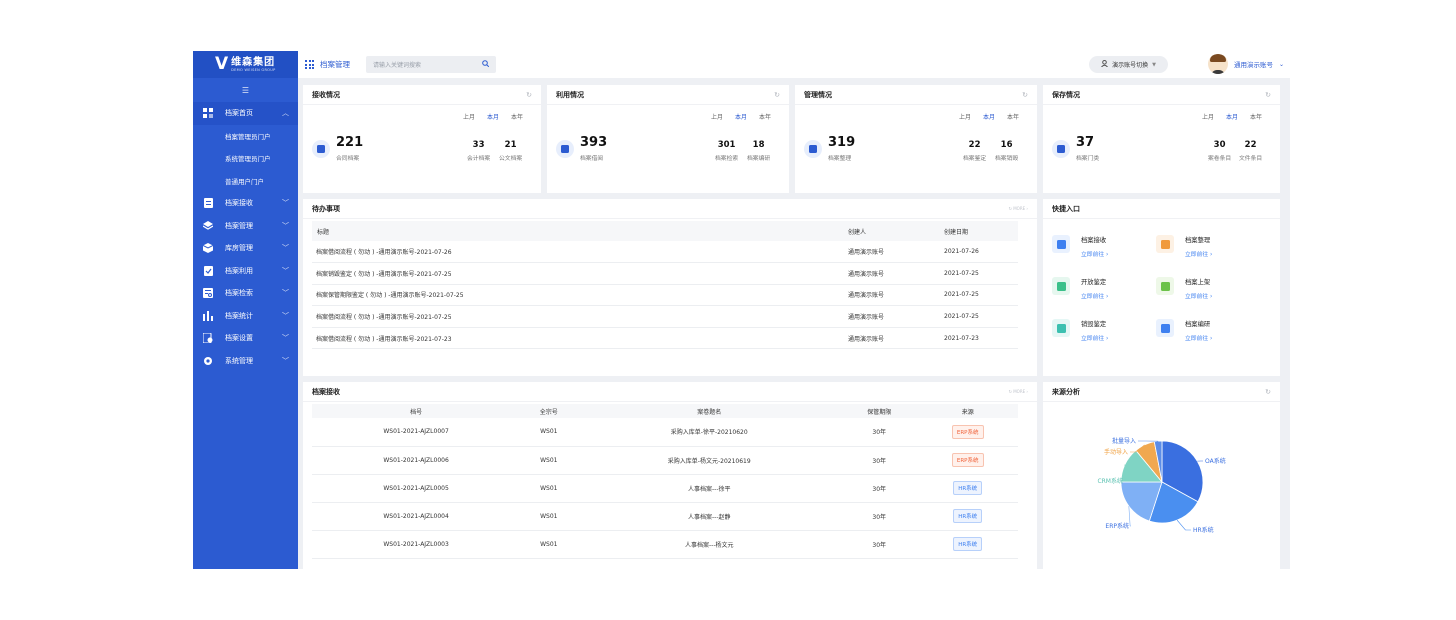  I want to click on stat-card-storage: 保存情况 ↻ 上月 本月 本年 37 档案门类 30 案卷条目 22 文件条目, so click(1161, 139).